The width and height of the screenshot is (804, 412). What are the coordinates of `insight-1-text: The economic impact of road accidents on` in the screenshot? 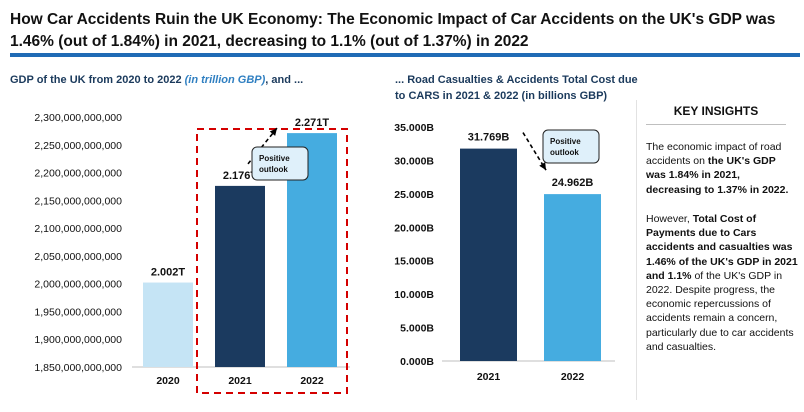 It's located at (714, 154).